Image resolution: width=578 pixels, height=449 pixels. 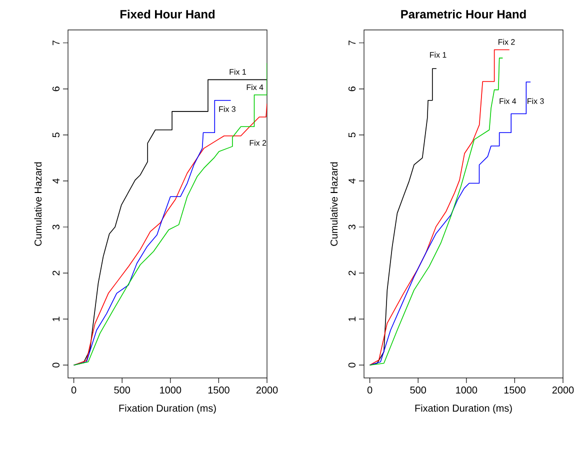 I want to click on chart-title: Fixed Hour Hand, so click(x=167, y=14).